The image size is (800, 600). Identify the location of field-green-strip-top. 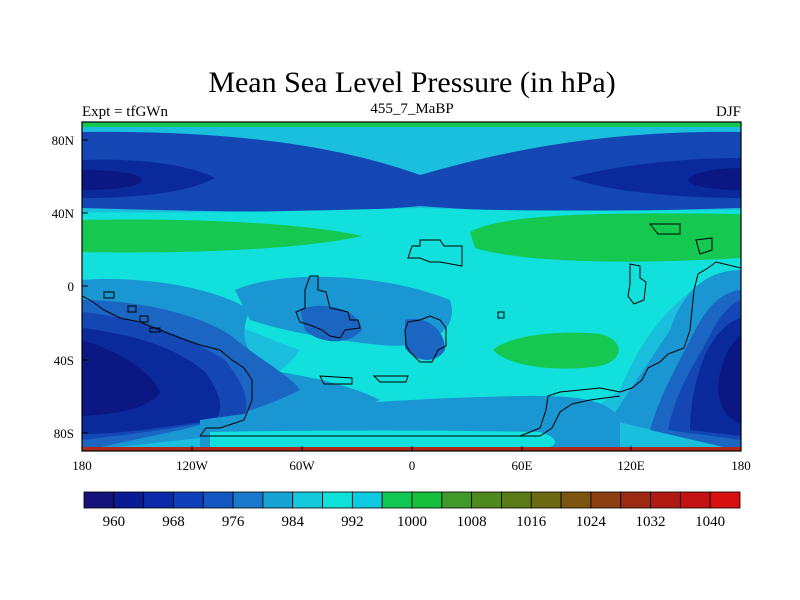
(411, 124).